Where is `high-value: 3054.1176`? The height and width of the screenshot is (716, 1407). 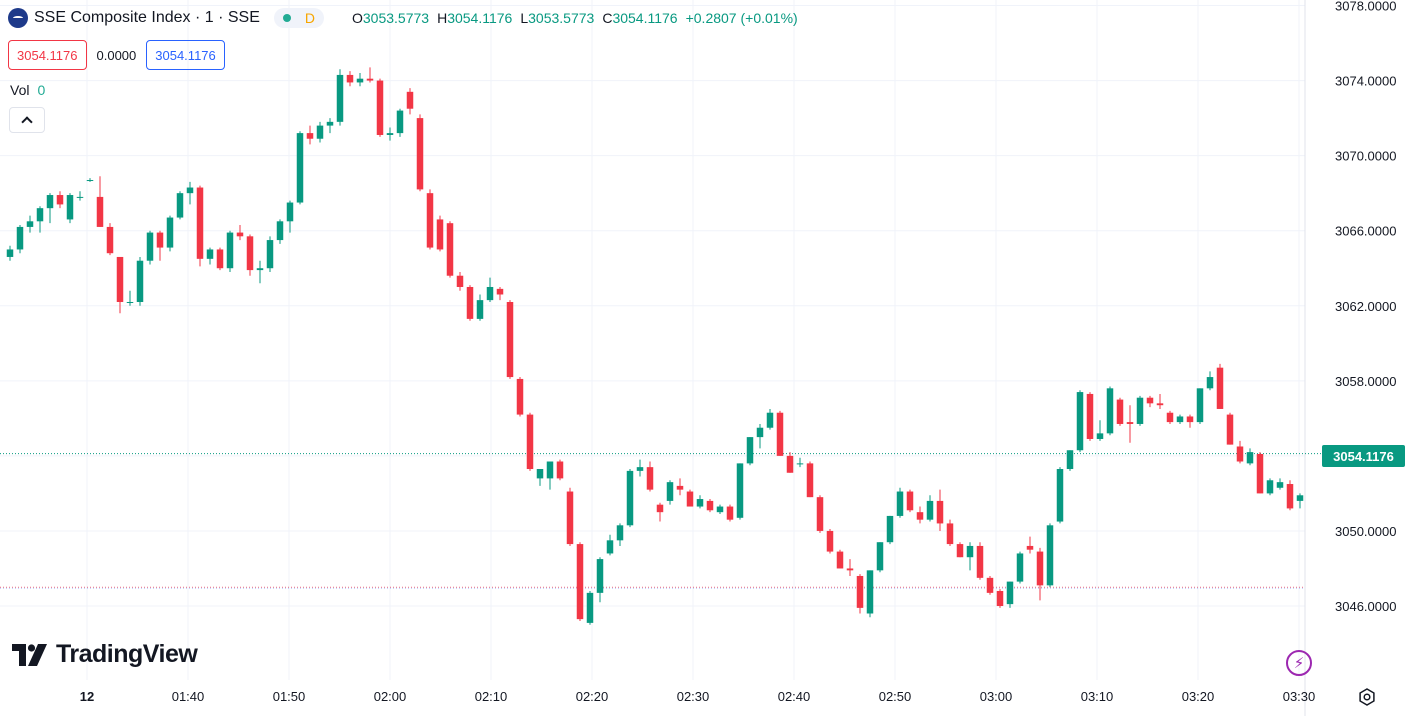
high-value: 3054.1176 is located at coordinates (480, 18).